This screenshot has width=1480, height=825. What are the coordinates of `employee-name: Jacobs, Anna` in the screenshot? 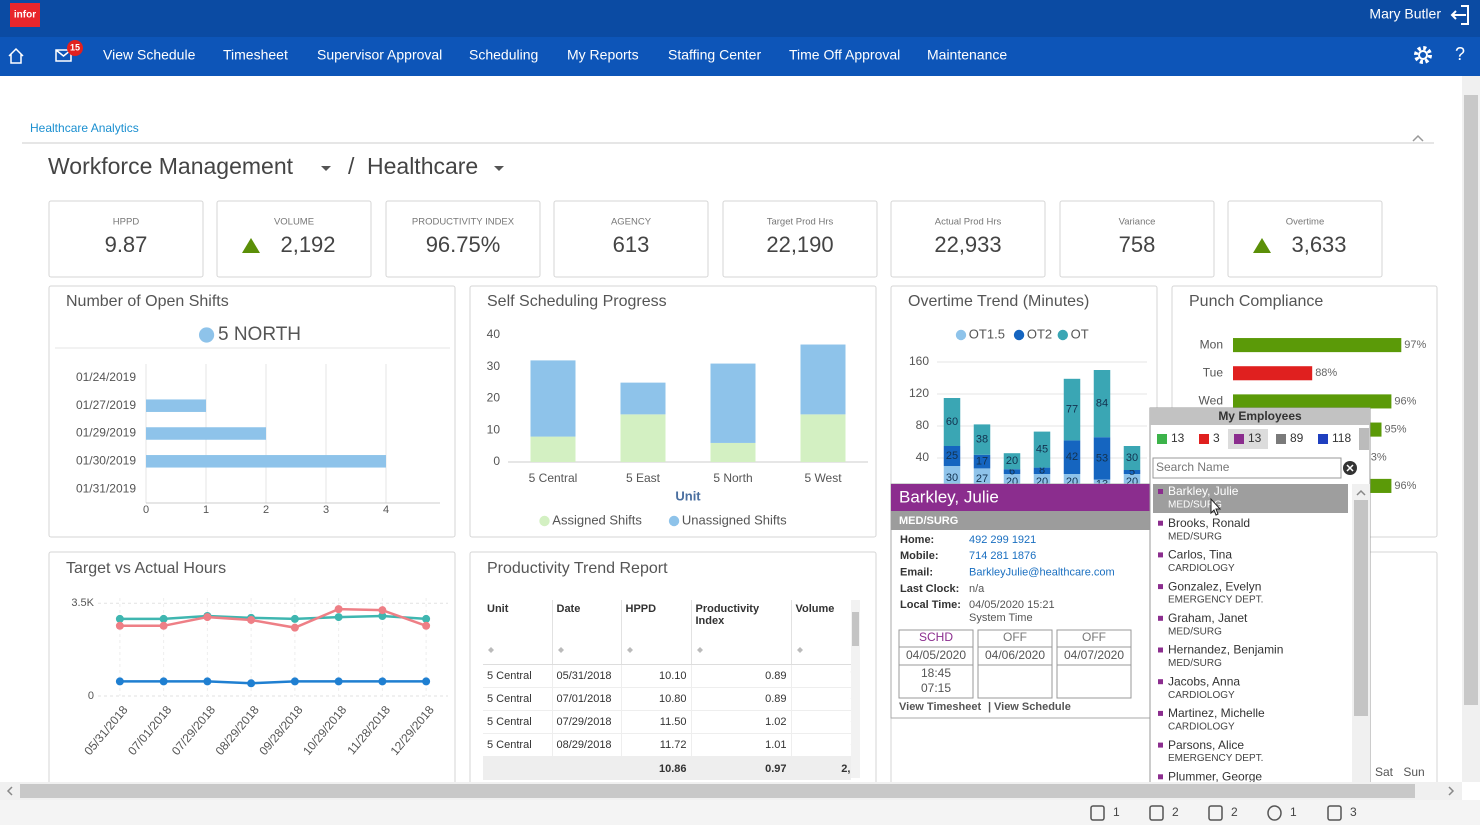 It's located at (1204, 681).